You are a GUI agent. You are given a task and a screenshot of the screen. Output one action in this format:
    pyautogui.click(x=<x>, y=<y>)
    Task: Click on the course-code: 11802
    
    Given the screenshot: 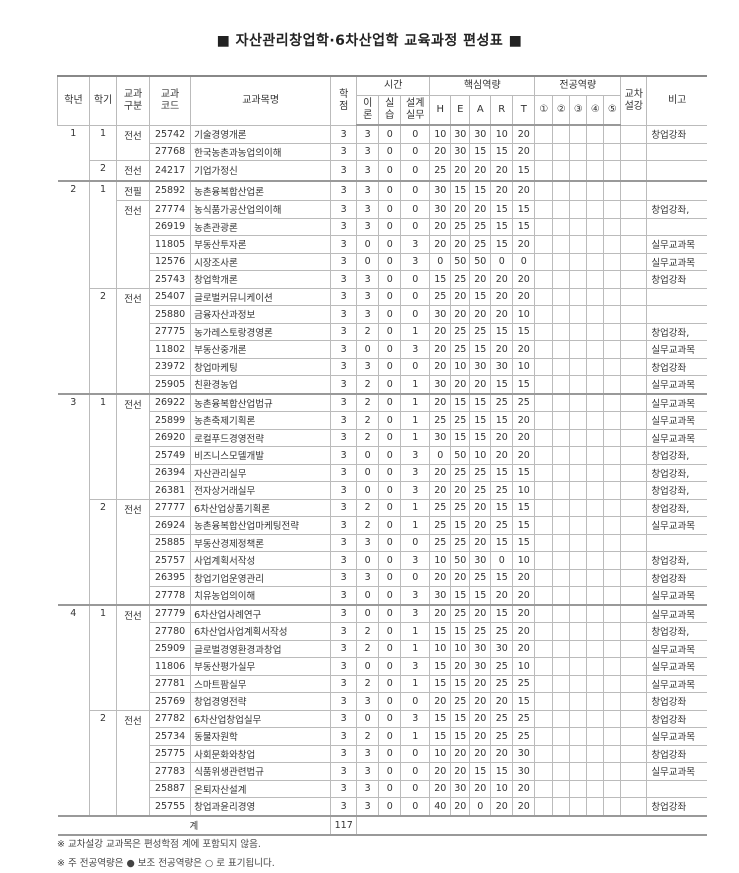 What is the action you would take?
    pyautogui.click(x=170, y=349)
    